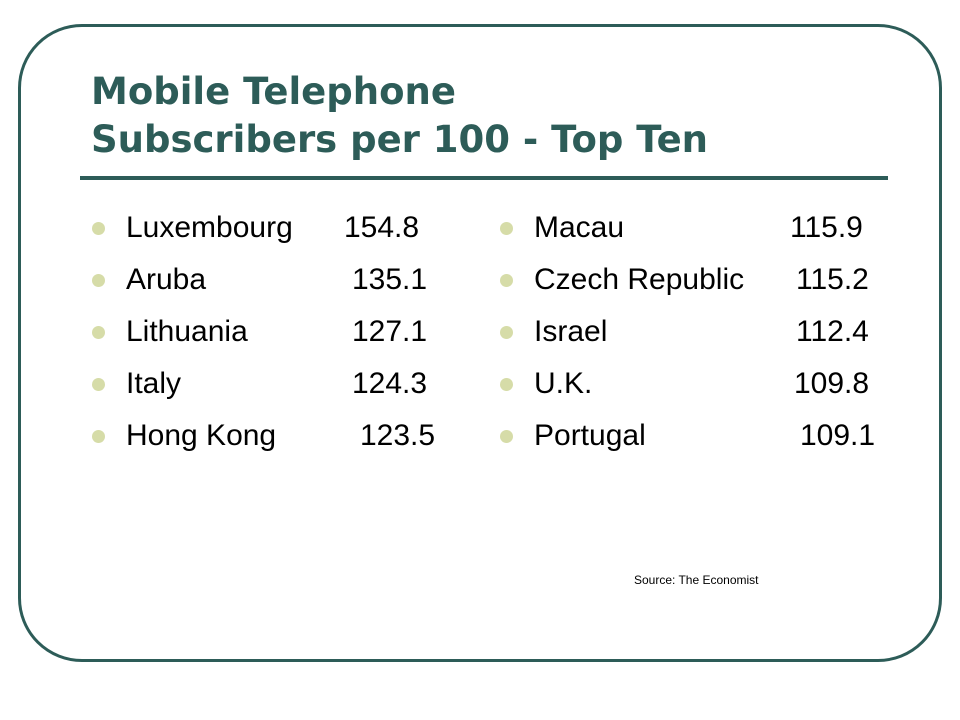  I want to click on list-item: Luxembourg 154.8, so click(272, 232).